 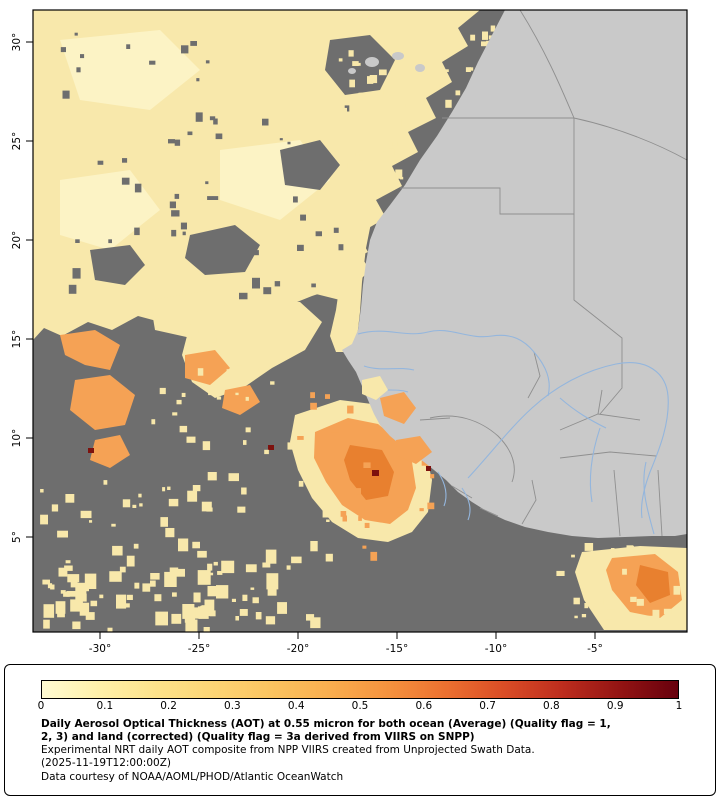 I want to click on no-data-hole, so click(x=222, y=250).